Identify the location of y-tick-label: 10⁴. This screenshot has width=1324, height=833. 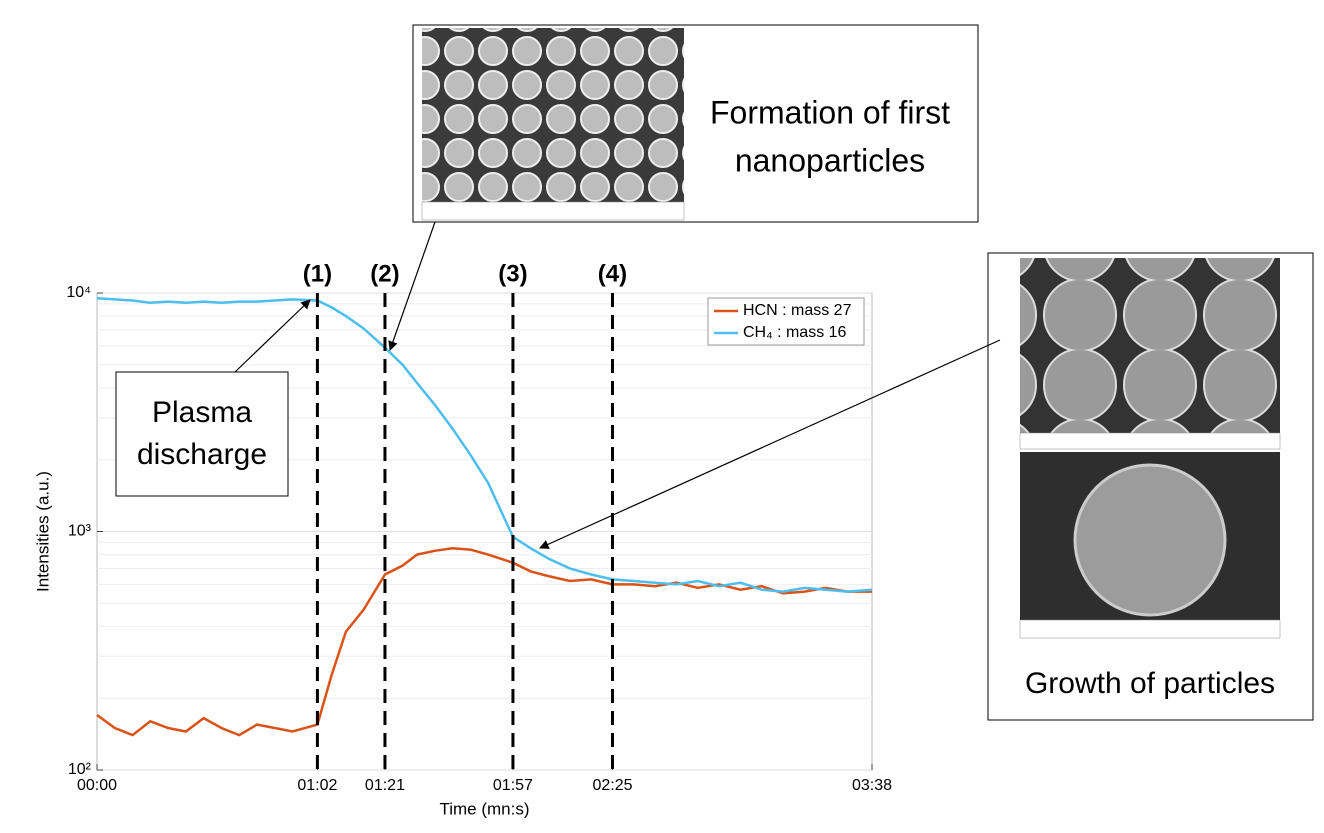
(78, 292).